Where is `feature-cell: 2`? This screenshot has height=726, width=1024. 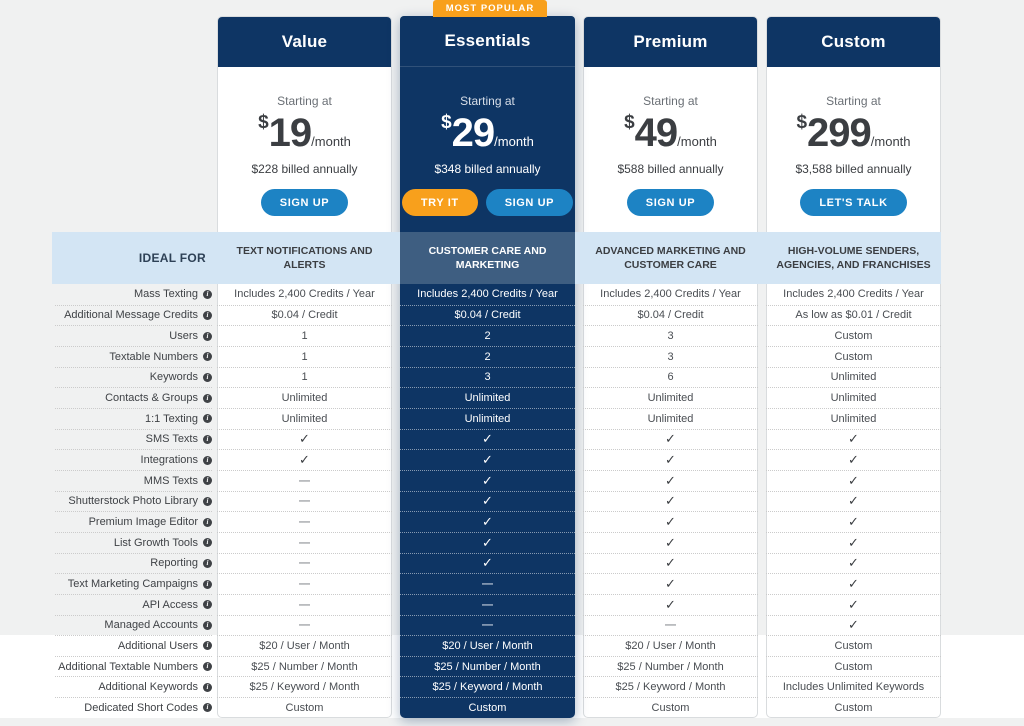
feature-cell: 2 is located at coordinates (487, 356).